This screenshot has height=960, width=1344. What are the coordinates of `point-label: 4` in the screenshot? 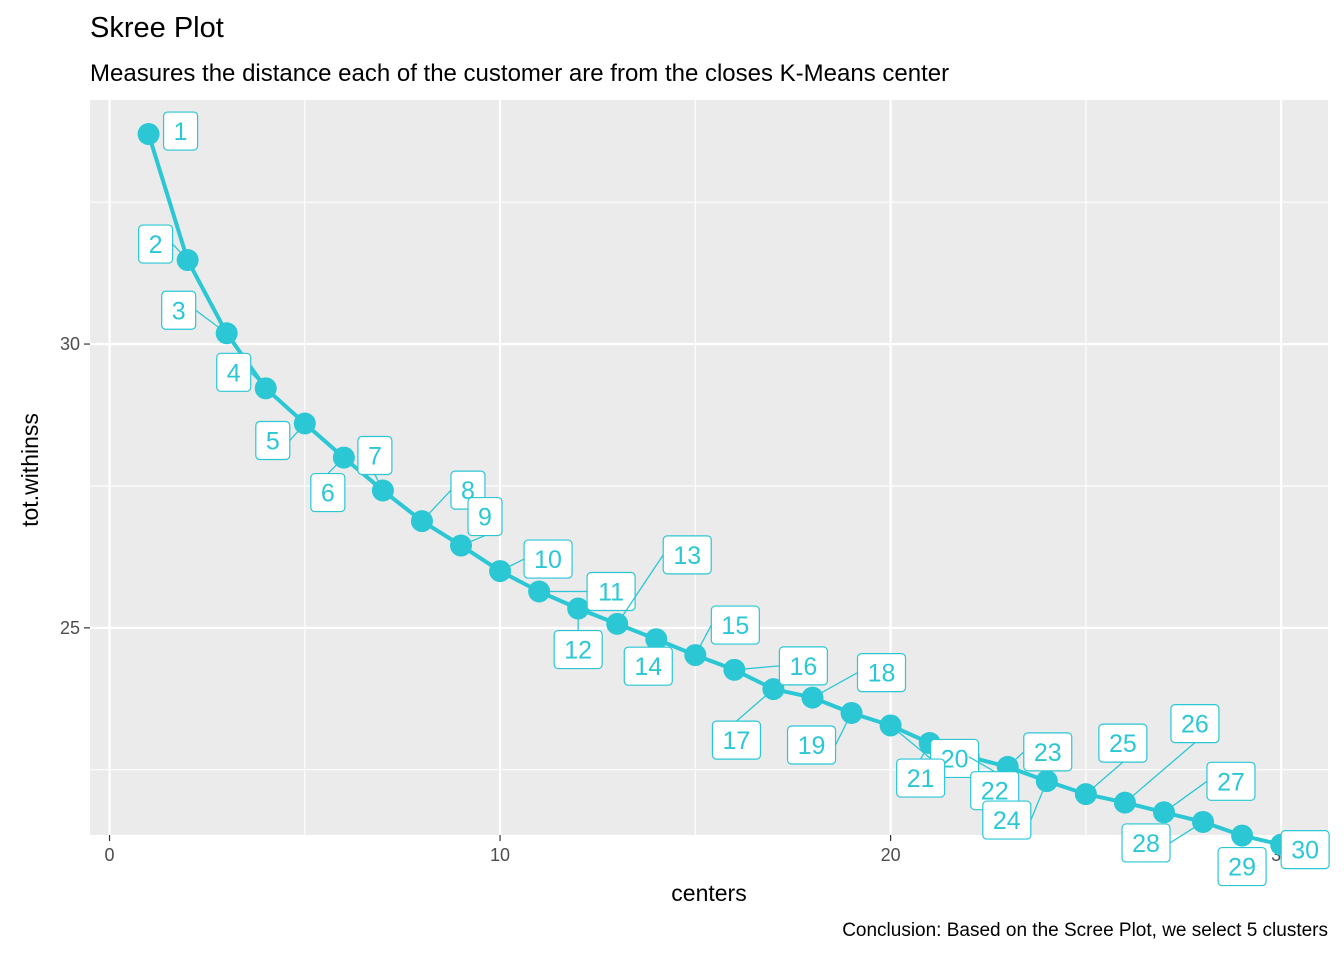 It's located at (234, 373).